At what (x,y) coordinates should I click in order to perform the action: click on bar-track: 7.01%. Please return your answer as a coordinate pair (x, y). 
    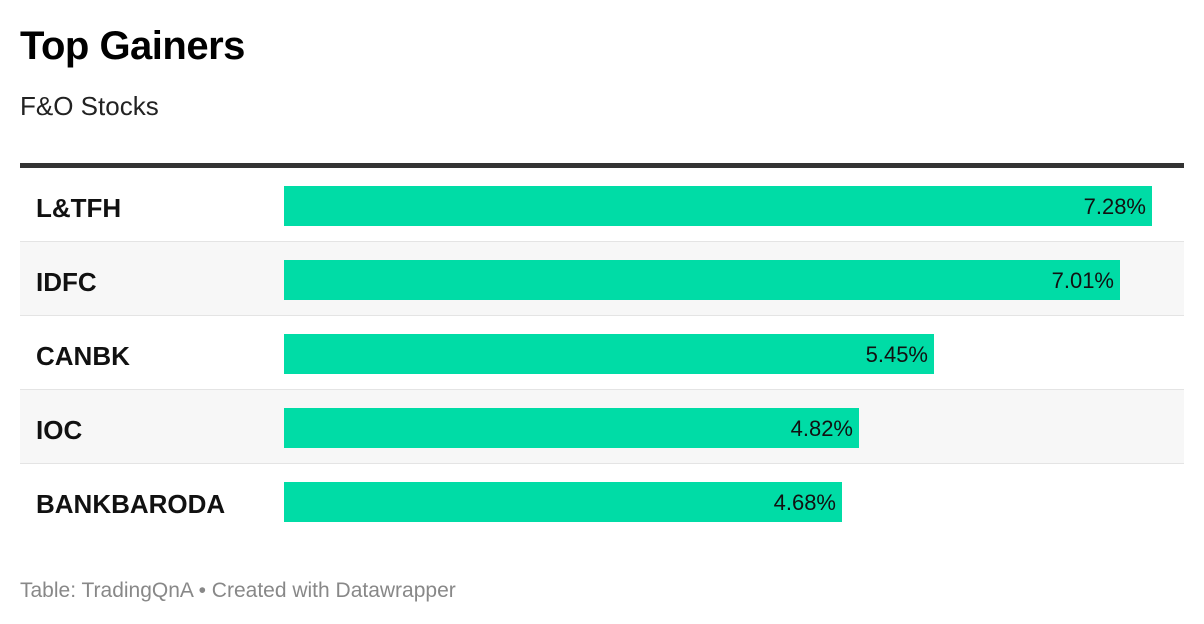
    Looking at the image, I should click on (726, 280).